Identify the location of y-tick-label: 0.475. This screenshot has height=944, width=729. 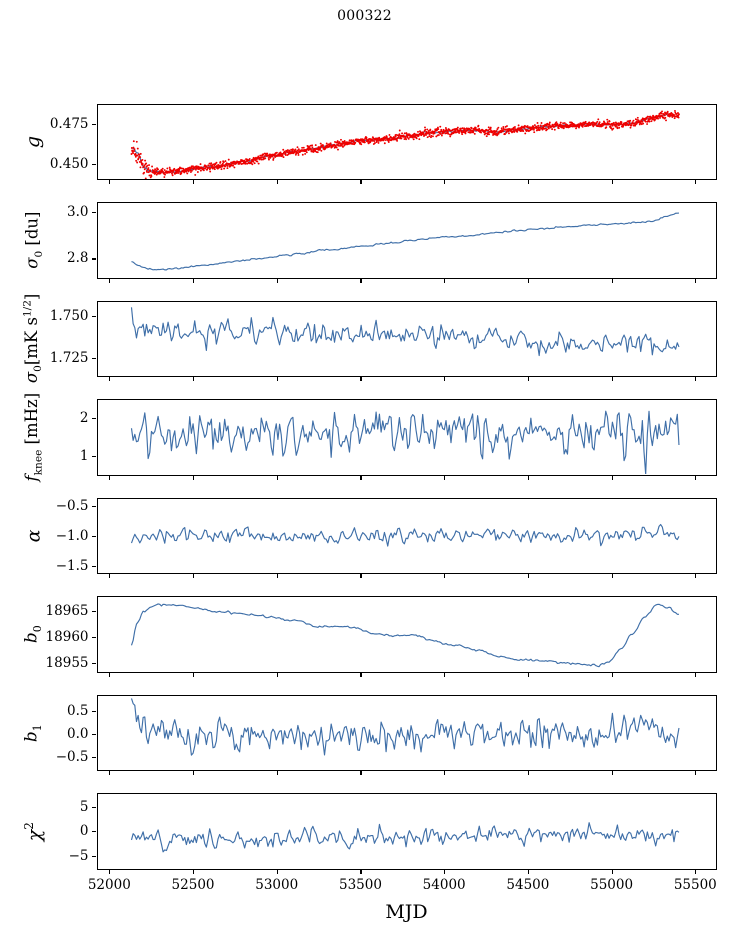
(69, 124).